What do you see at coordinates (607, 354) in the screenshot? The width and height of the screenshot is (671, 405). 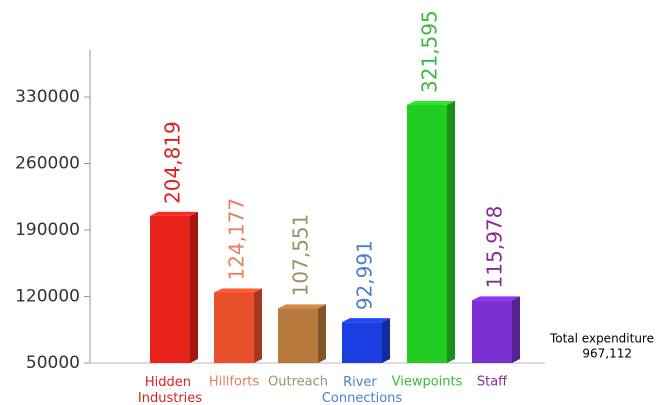 I see `annotation: 967,112` at bounding box center [607, 354].